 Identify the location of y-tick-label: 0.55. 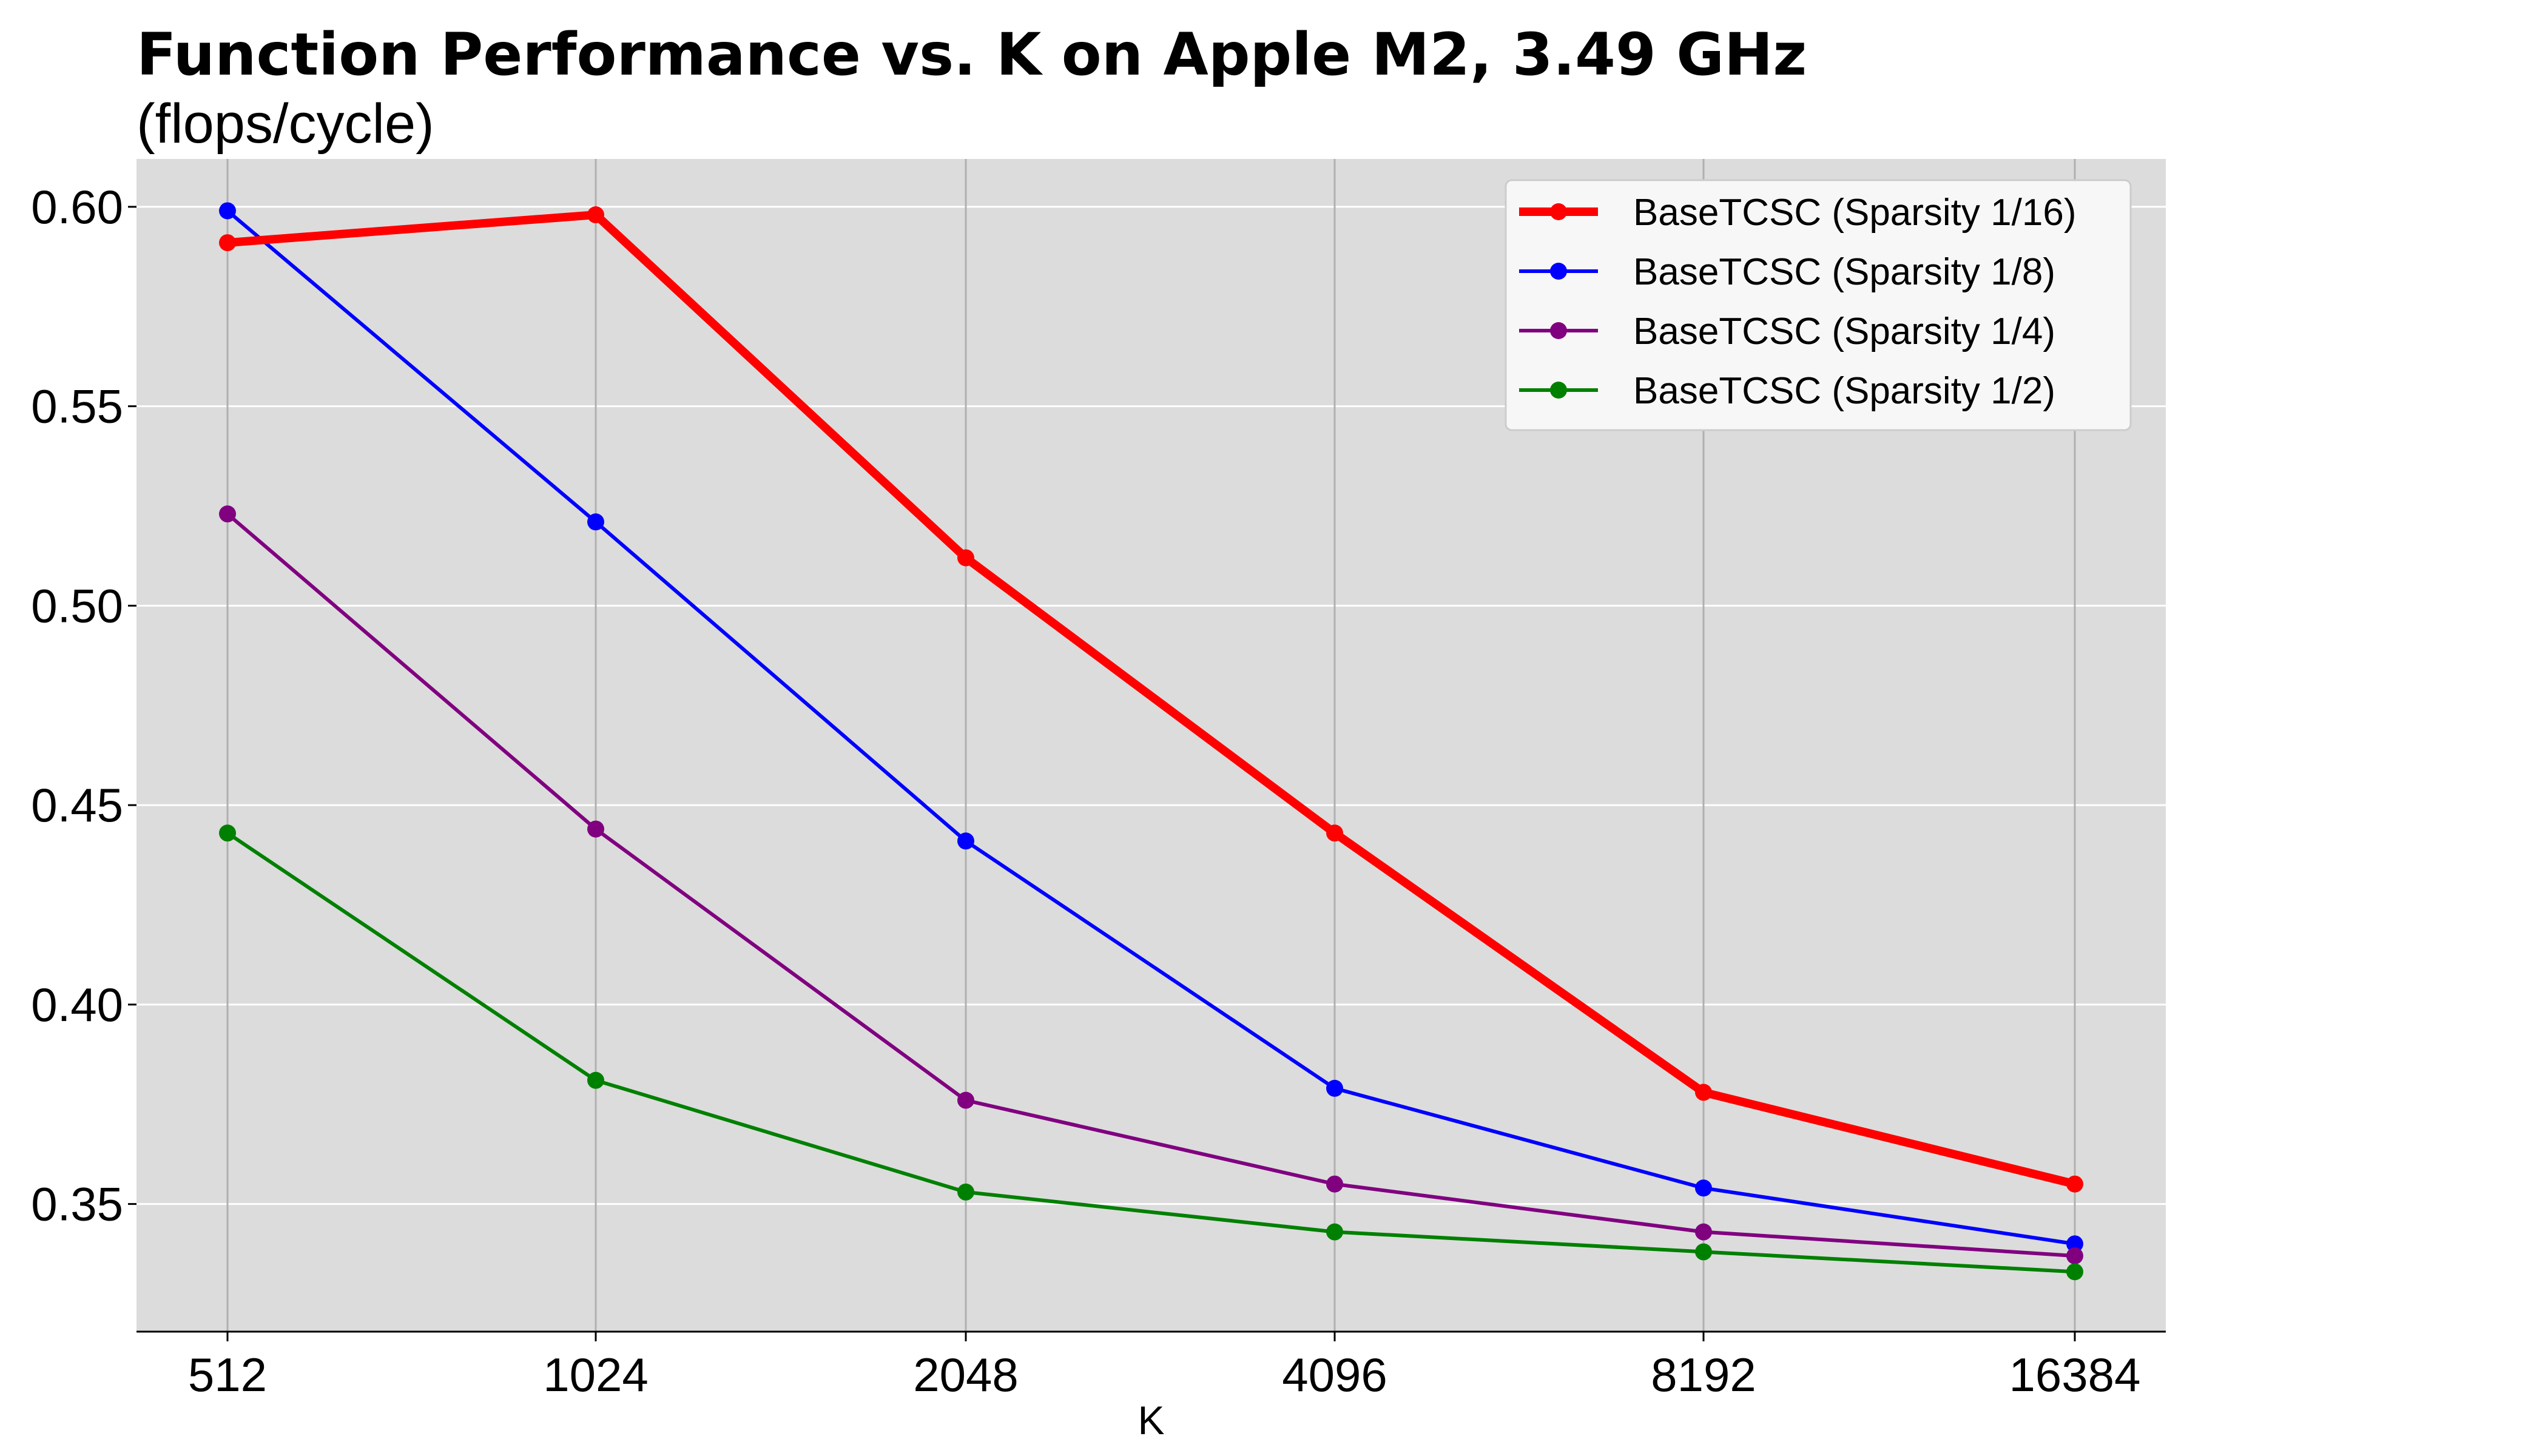
(77, 406).